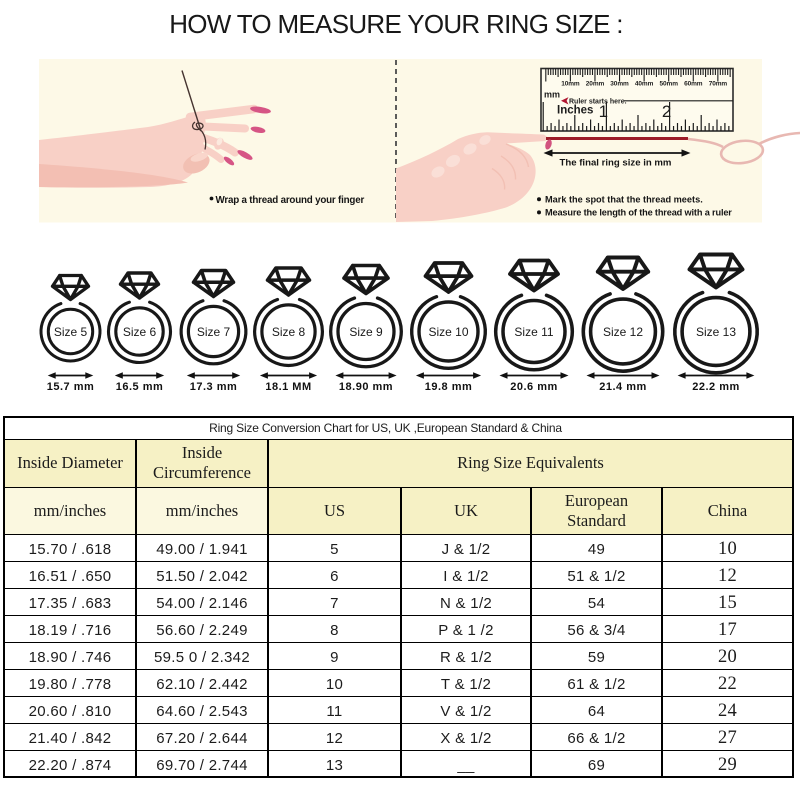 The height and width of the screenshot is (800, 800). Describe the element at coordinates (449, 387) in the screenshot. I see `svg-text: 19.8 mm` at that location.